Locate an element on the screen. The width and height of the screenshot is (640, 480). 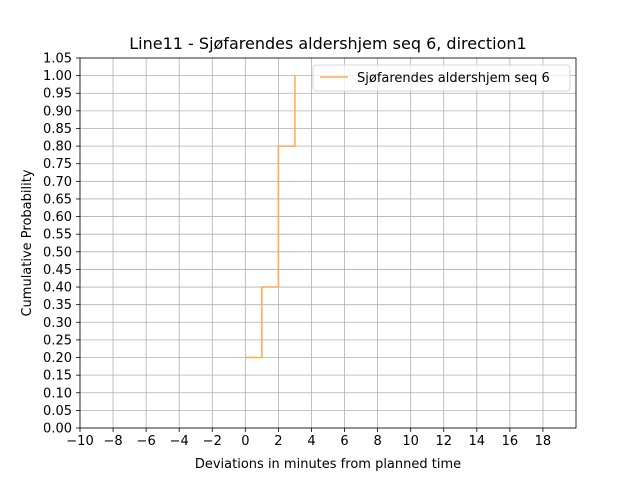
x-axis-label: Deviations in minutes from planned time is located at coordinates (328, 464).